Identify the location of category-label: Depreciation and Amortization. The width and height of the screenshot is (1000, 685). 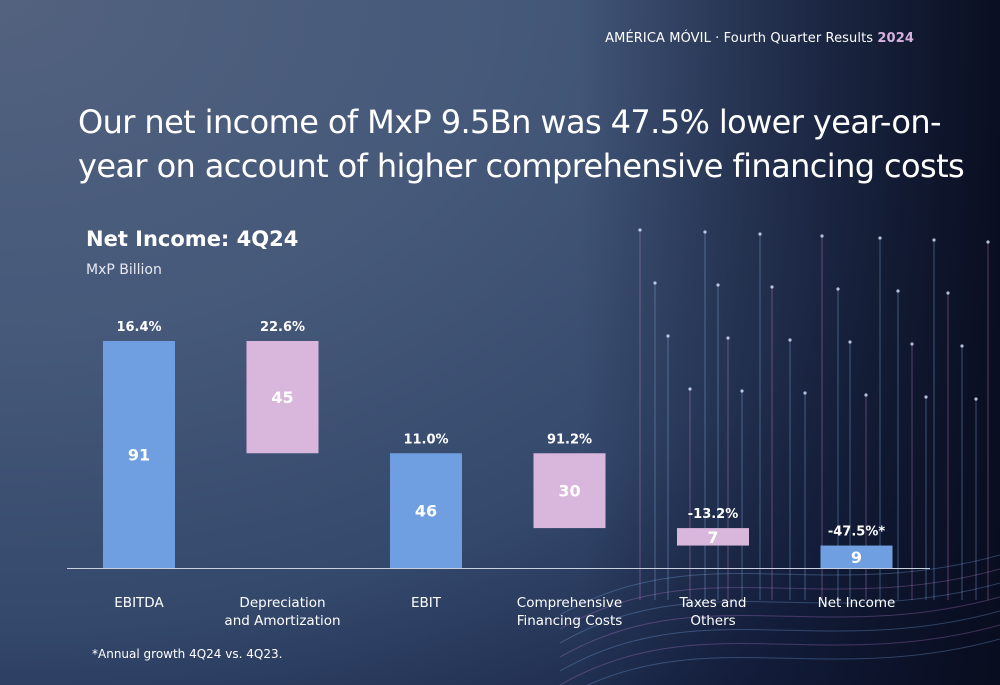
(282, 612).